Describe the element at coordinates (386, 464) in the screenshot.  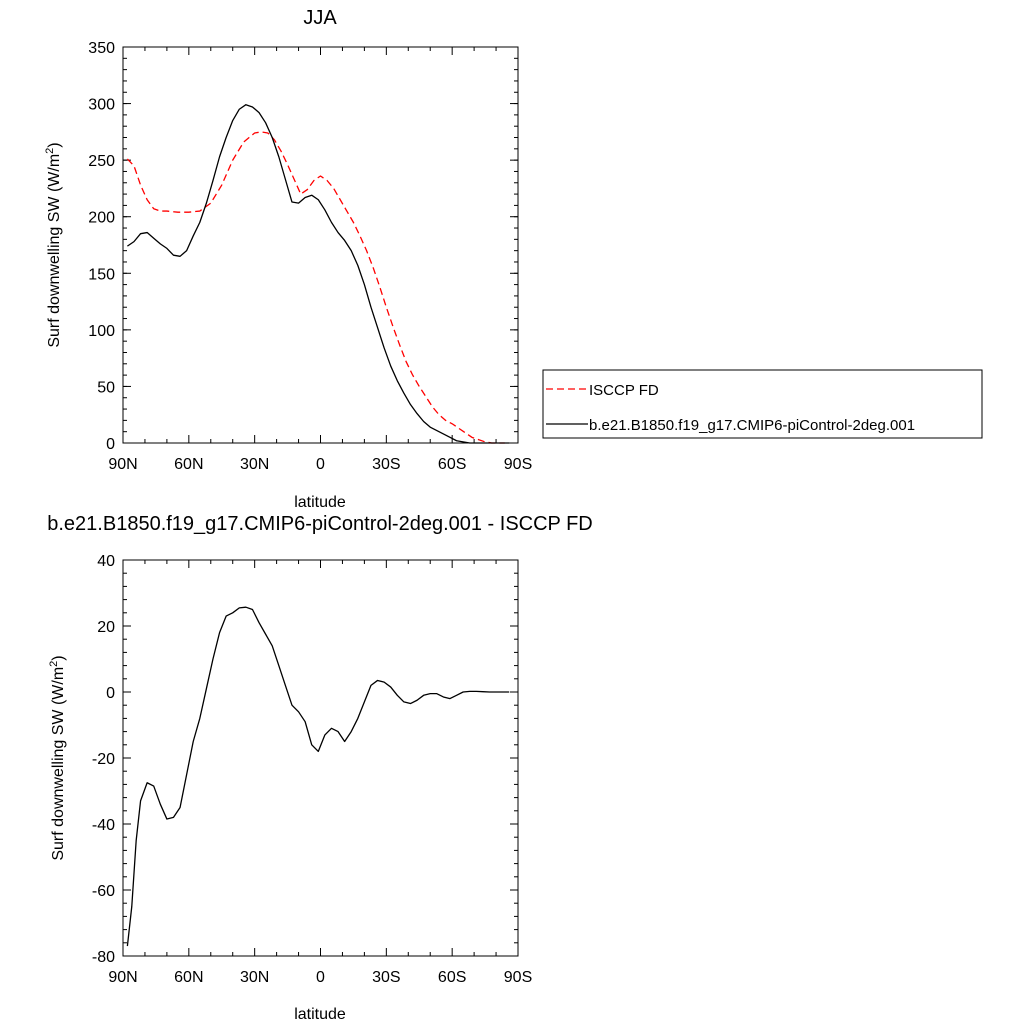
I see `top-x-tick-label: 30S` at that location.